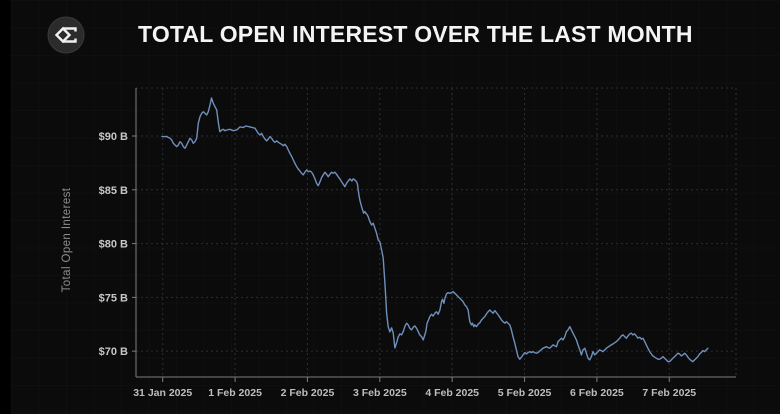  Describe the element at coordinates (113, 352) in the screenshot. I see `y-tick-label: $70 B` at that location.